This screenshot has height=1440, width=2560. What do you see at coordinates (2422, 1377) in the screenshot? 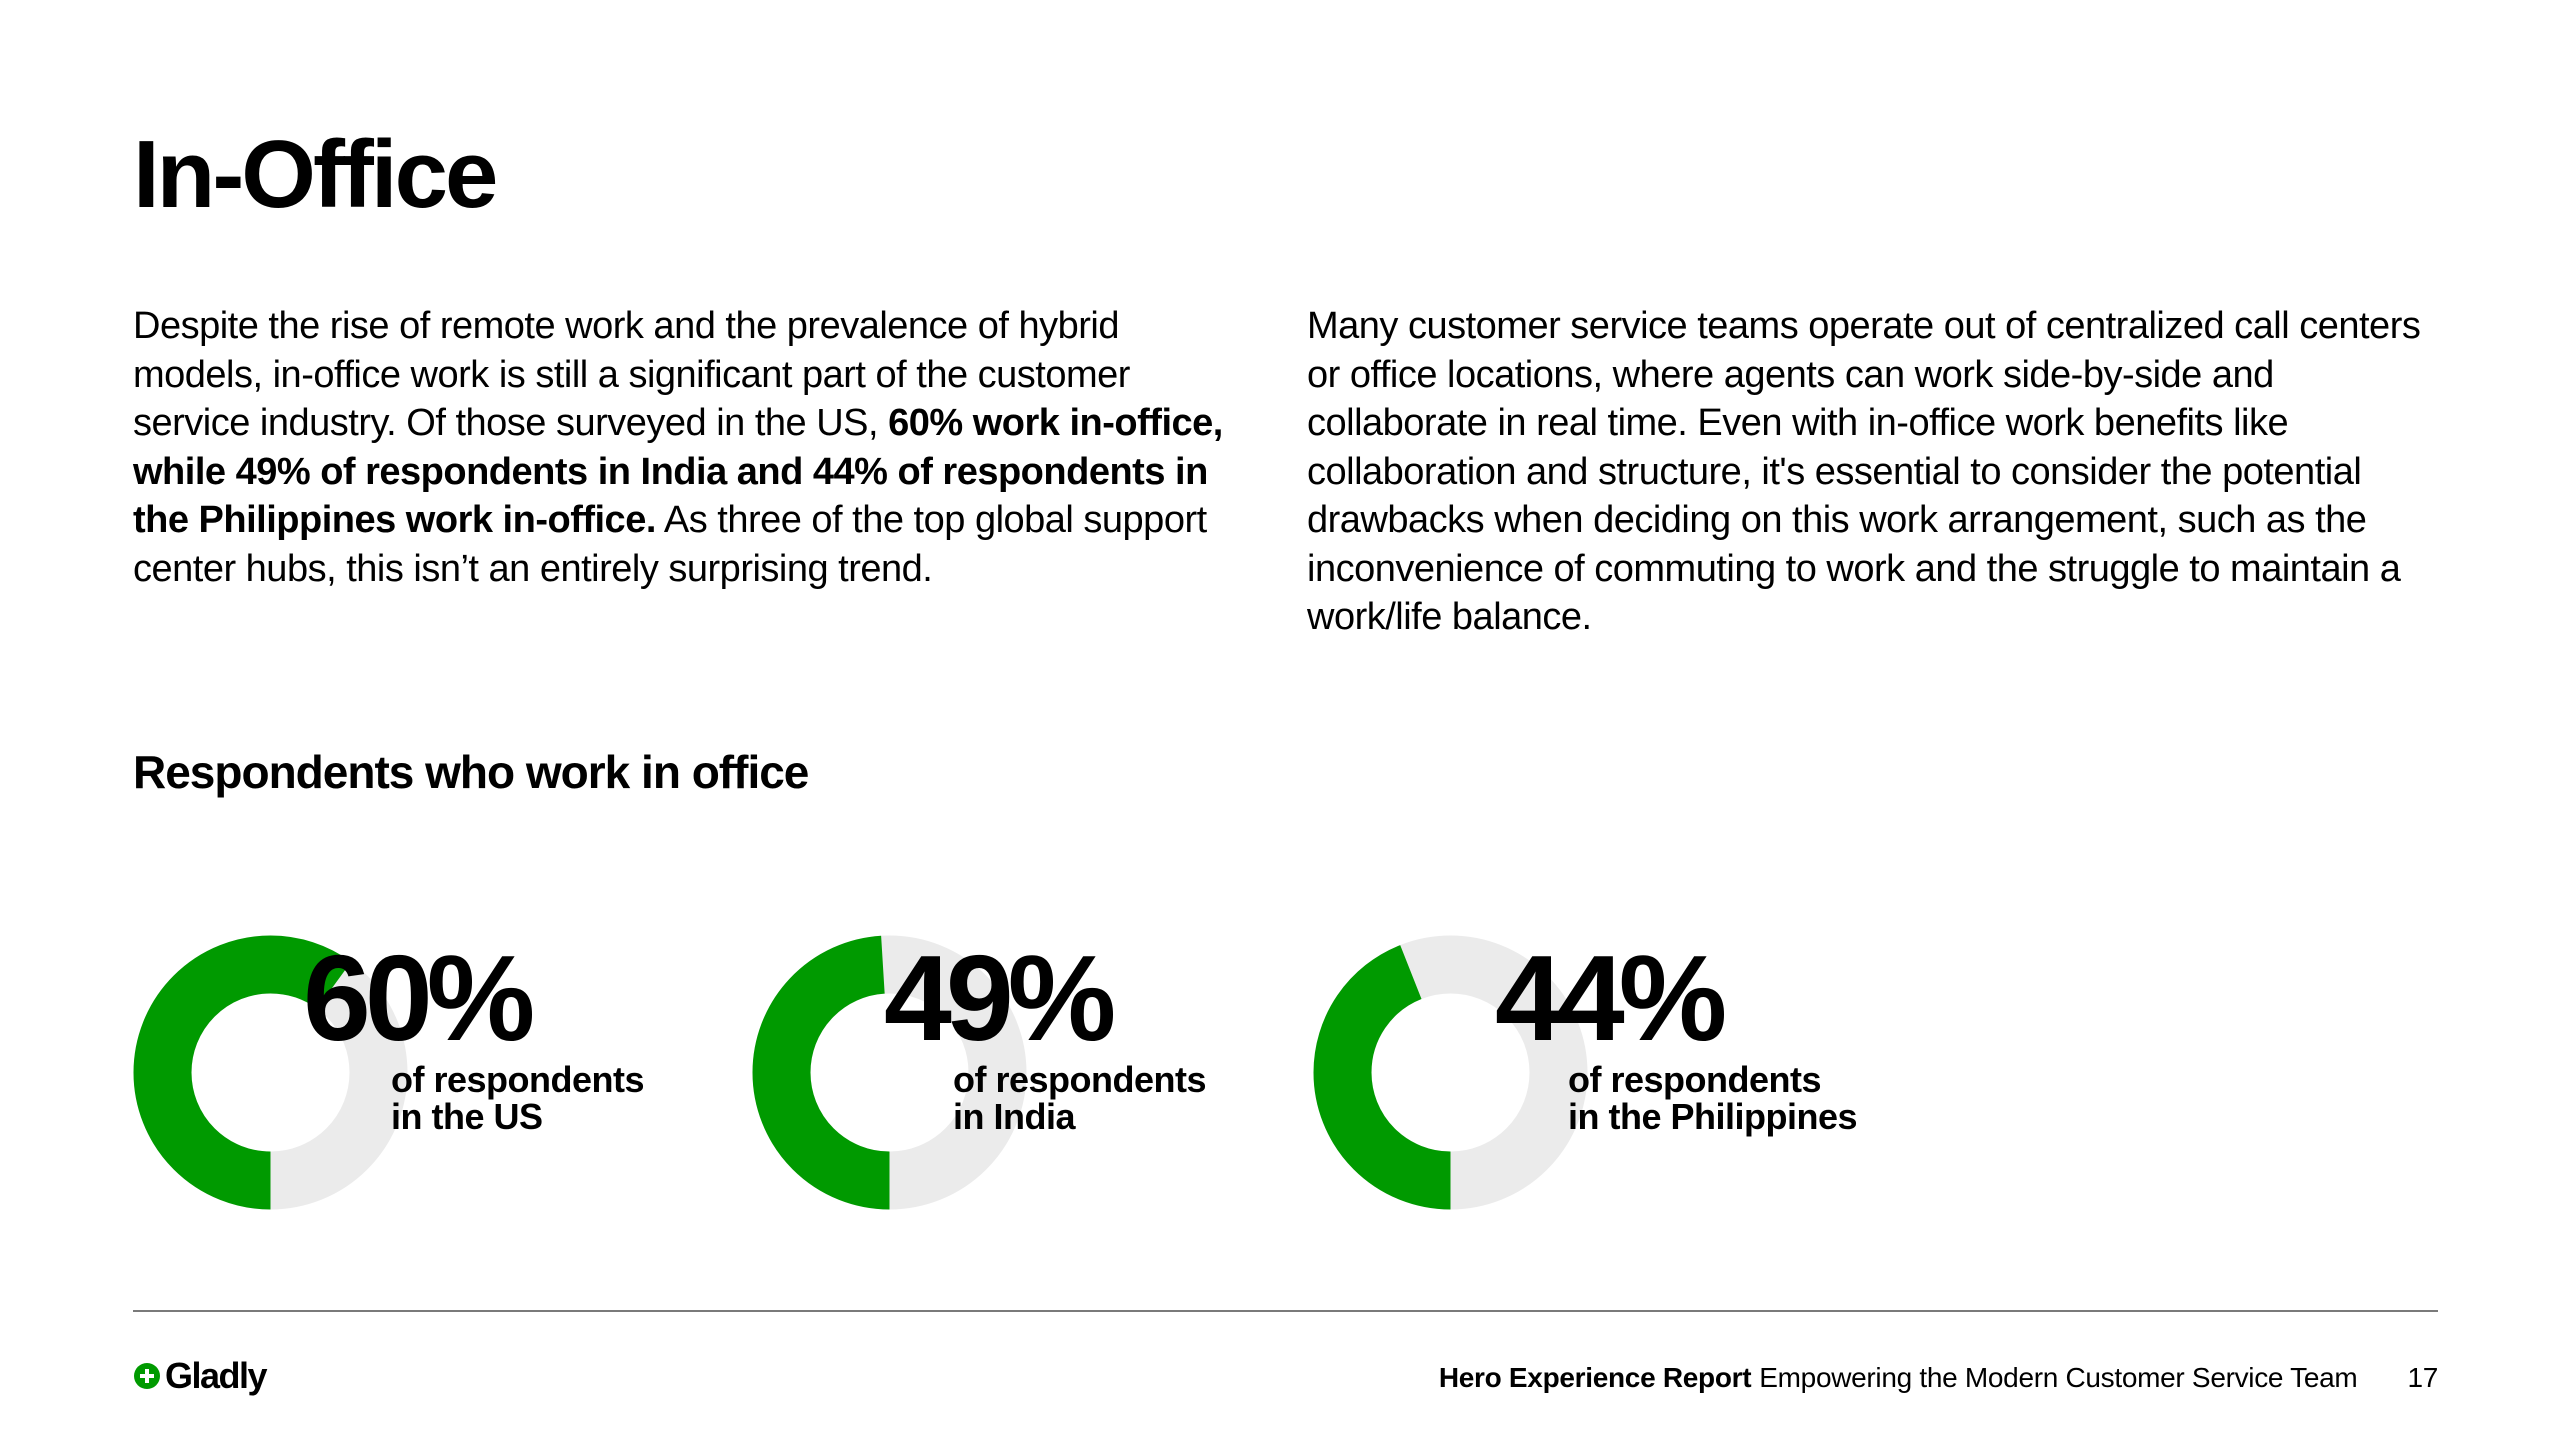
I see `page-number: 17` at bounding box center [2422, 1377].